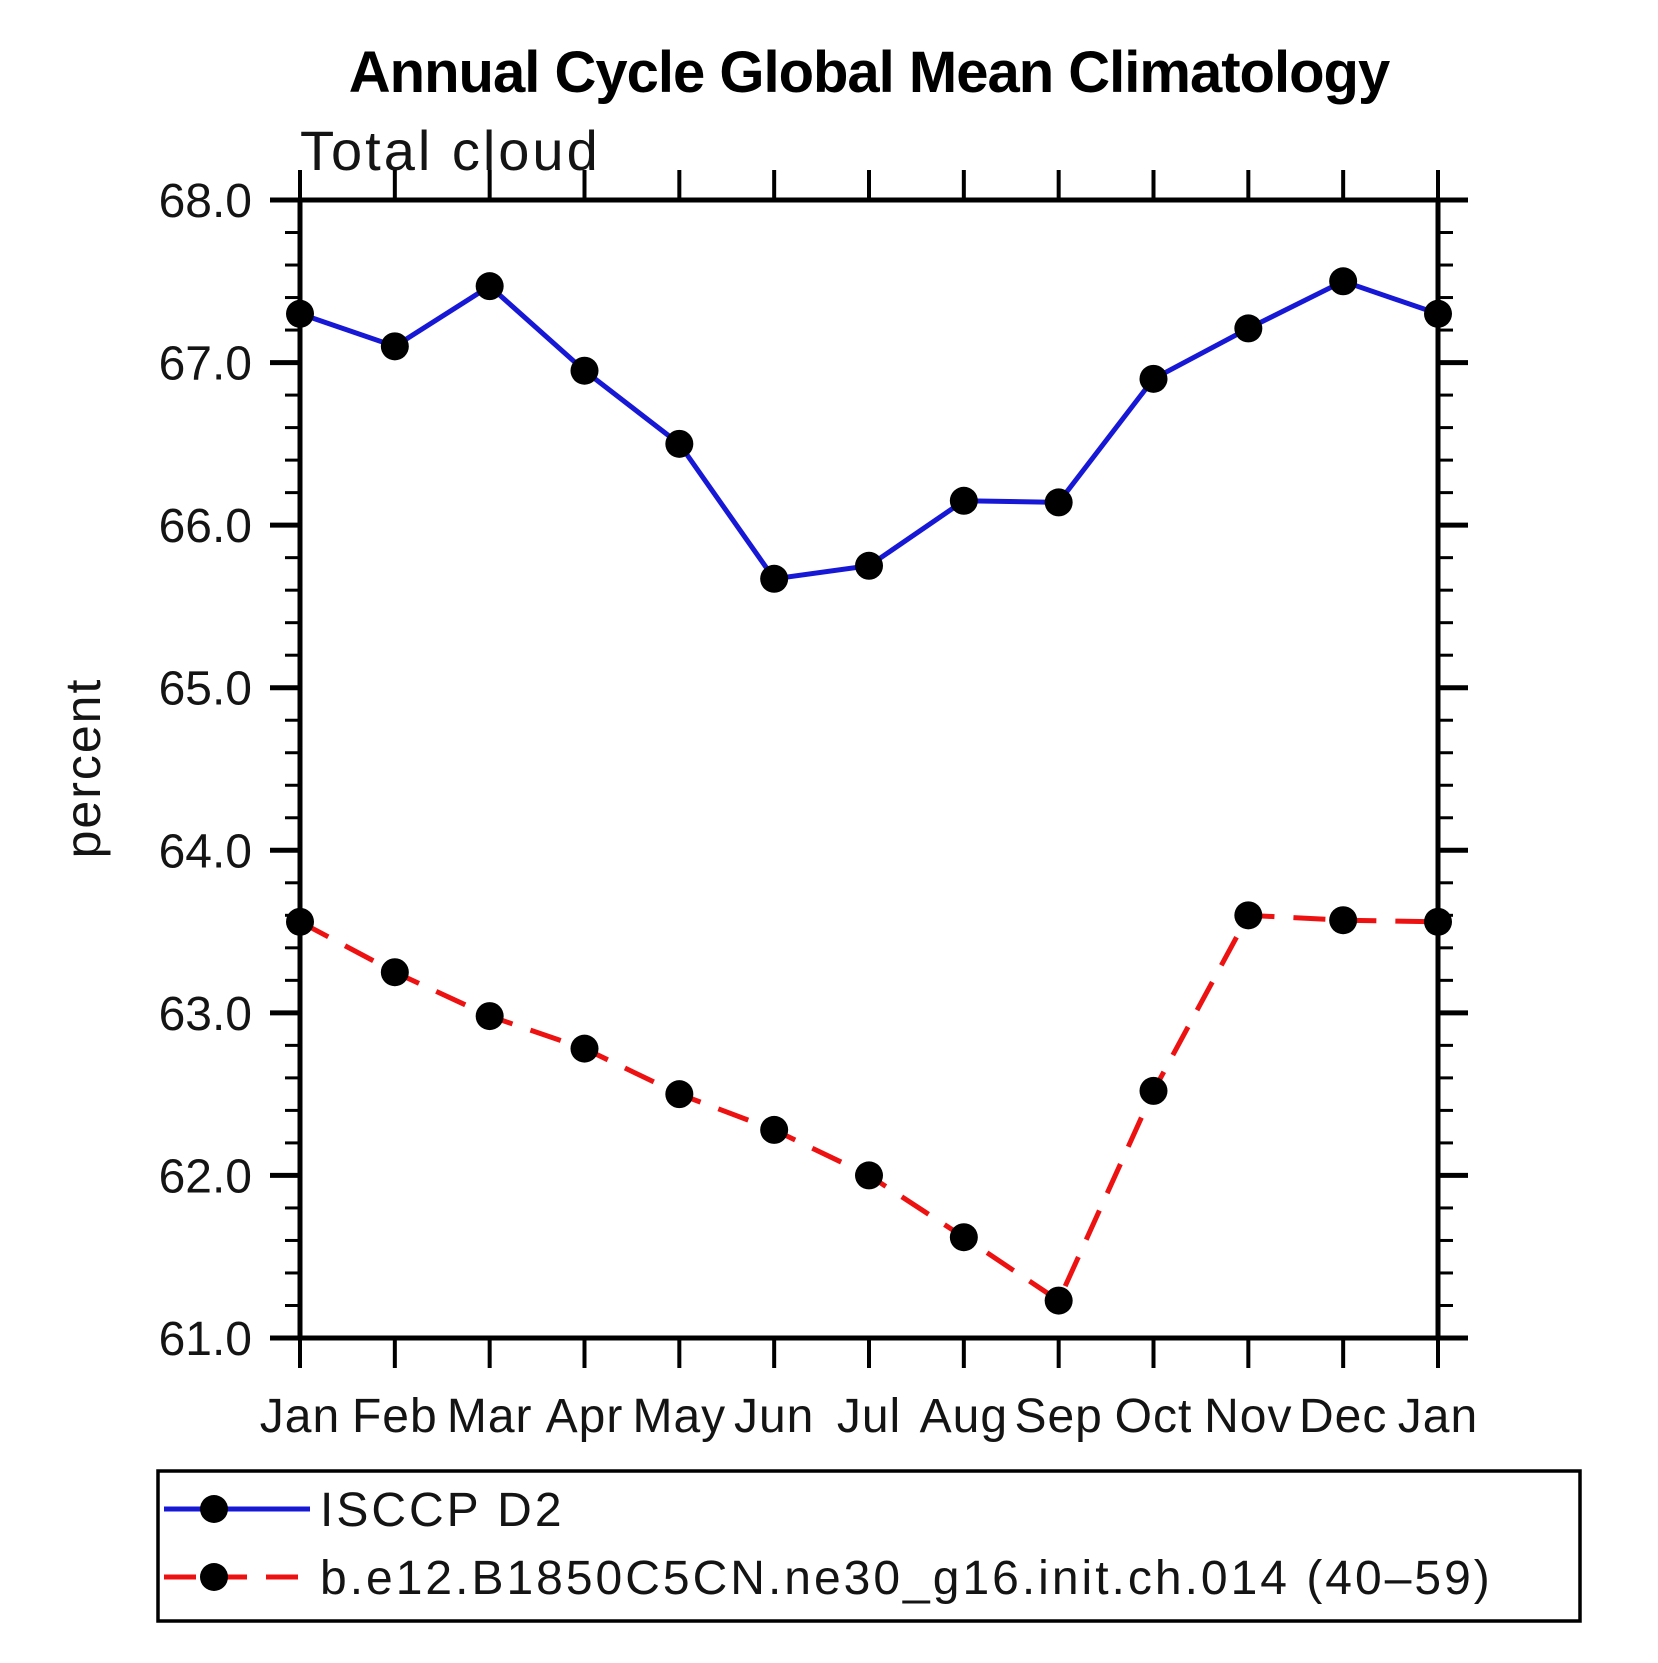  What do you see at coordinates (869, 430) in the screenshot?
I see `series-line` at bounding box center [869, 430].